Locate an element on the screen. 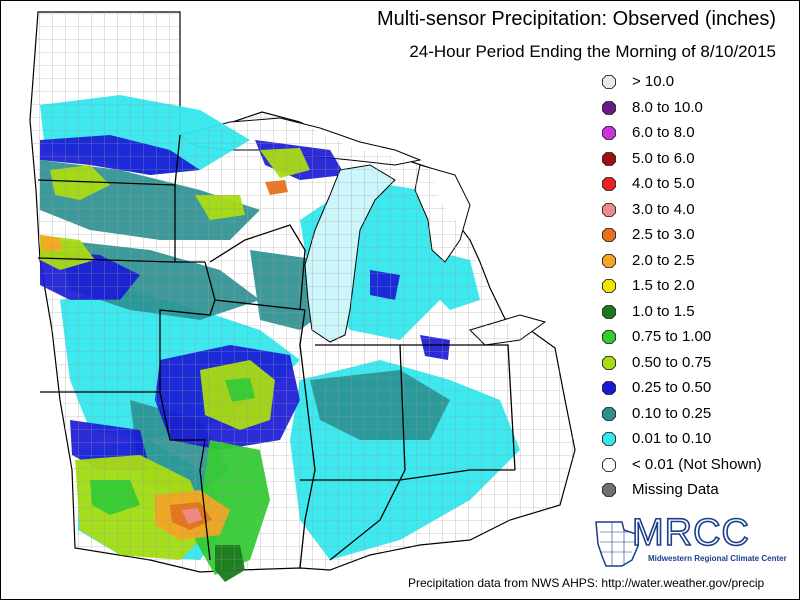  logo-wordmark: MRCC is located at coordinates (690, 533).